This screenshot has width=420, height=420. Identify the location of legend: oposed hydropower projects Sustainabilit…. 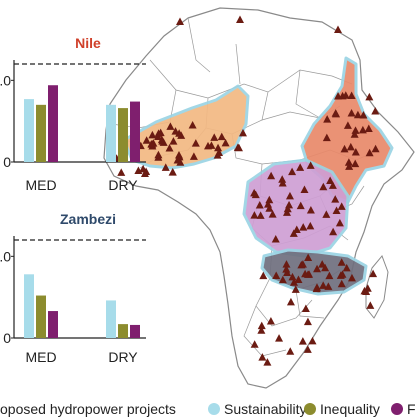
(208, 409).